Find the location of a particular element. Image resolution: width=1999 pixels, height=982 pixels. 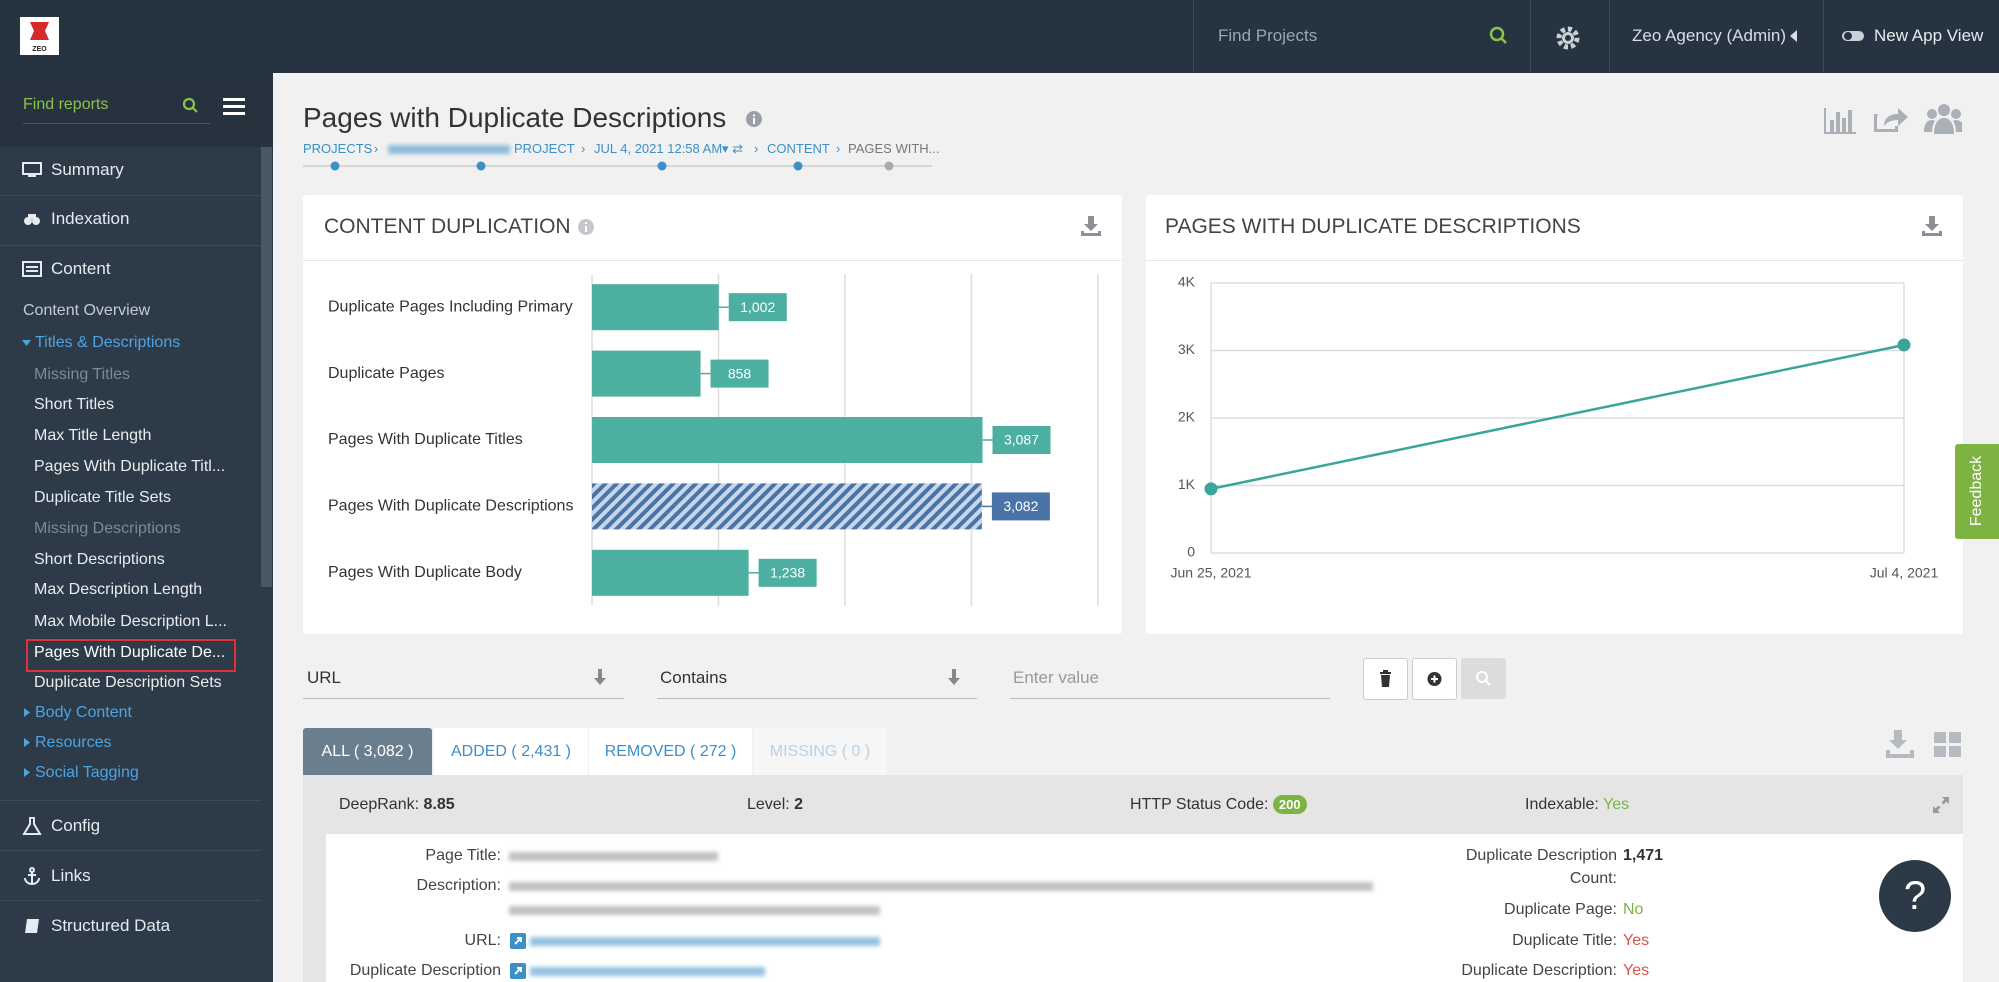

project-search: Find Projects is located at coordinates (1268, 35).